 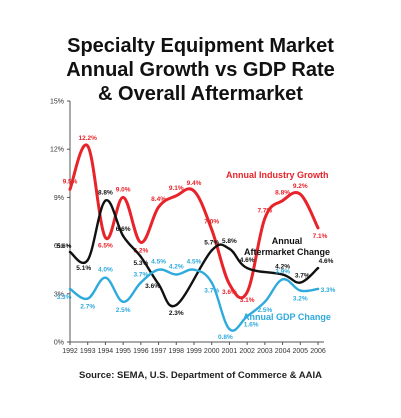 I want to click on x-tick-label: 2006, so click(x=318, y=351).